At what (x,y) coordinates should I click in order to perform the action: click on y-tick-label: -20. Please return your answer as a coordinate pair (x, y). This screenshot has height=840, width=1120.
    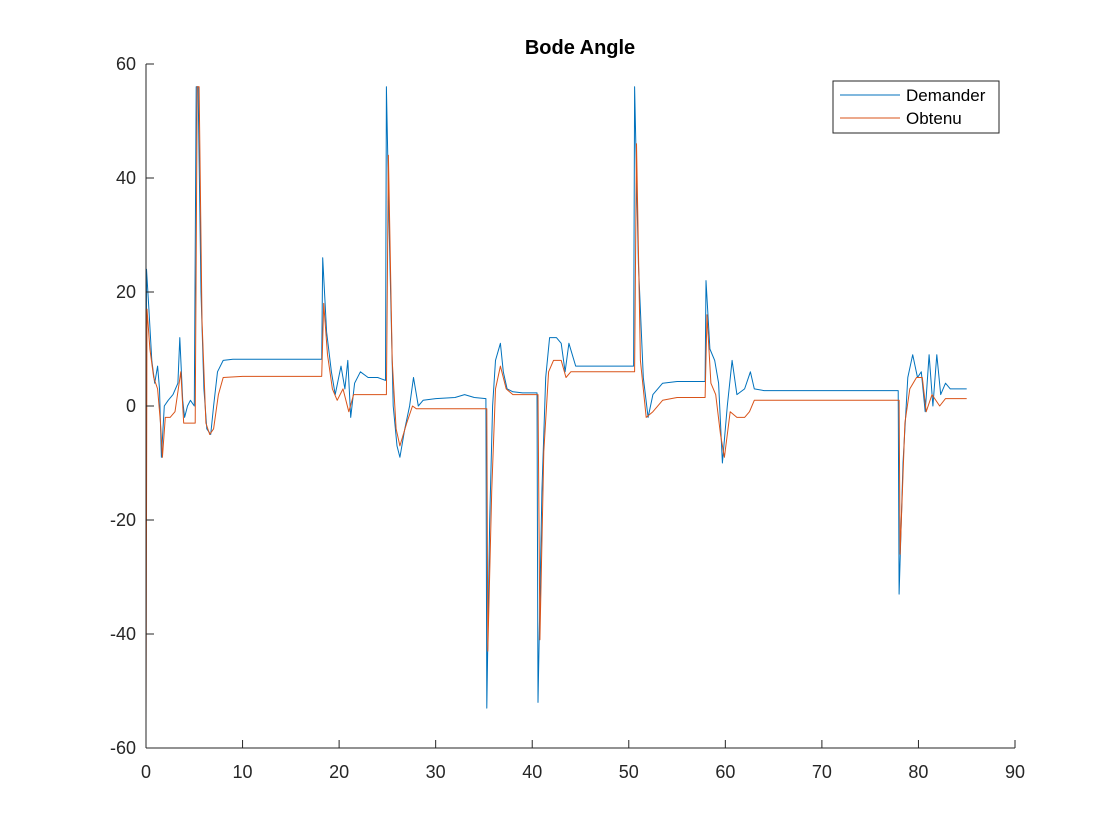
    Looking at the image, I should click on (123, 520).